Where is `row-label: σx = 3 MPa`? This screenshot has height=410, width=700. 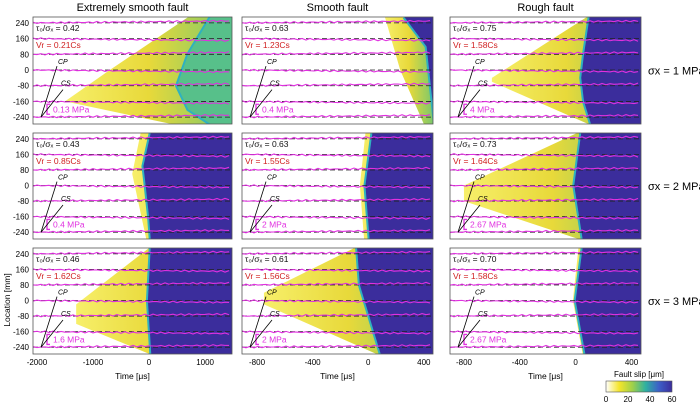 row-label: σx = 3 MPa is located at coordinates (674, 302).